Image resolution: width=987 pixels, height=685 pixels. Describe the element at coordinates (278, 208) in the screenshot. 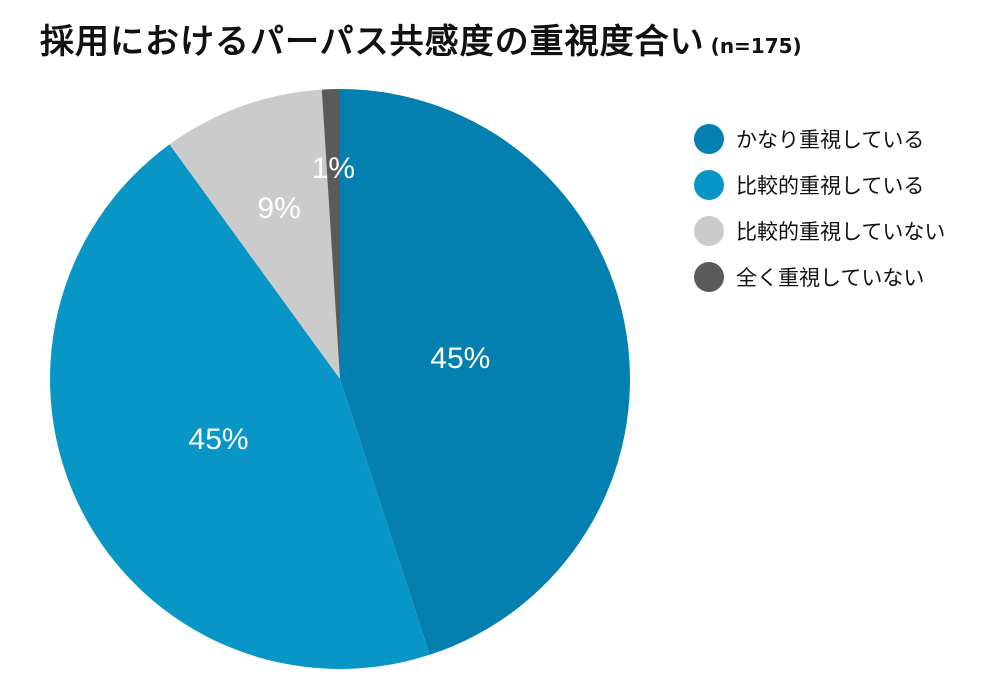

I see `slice-data-label: 9%` at that location.